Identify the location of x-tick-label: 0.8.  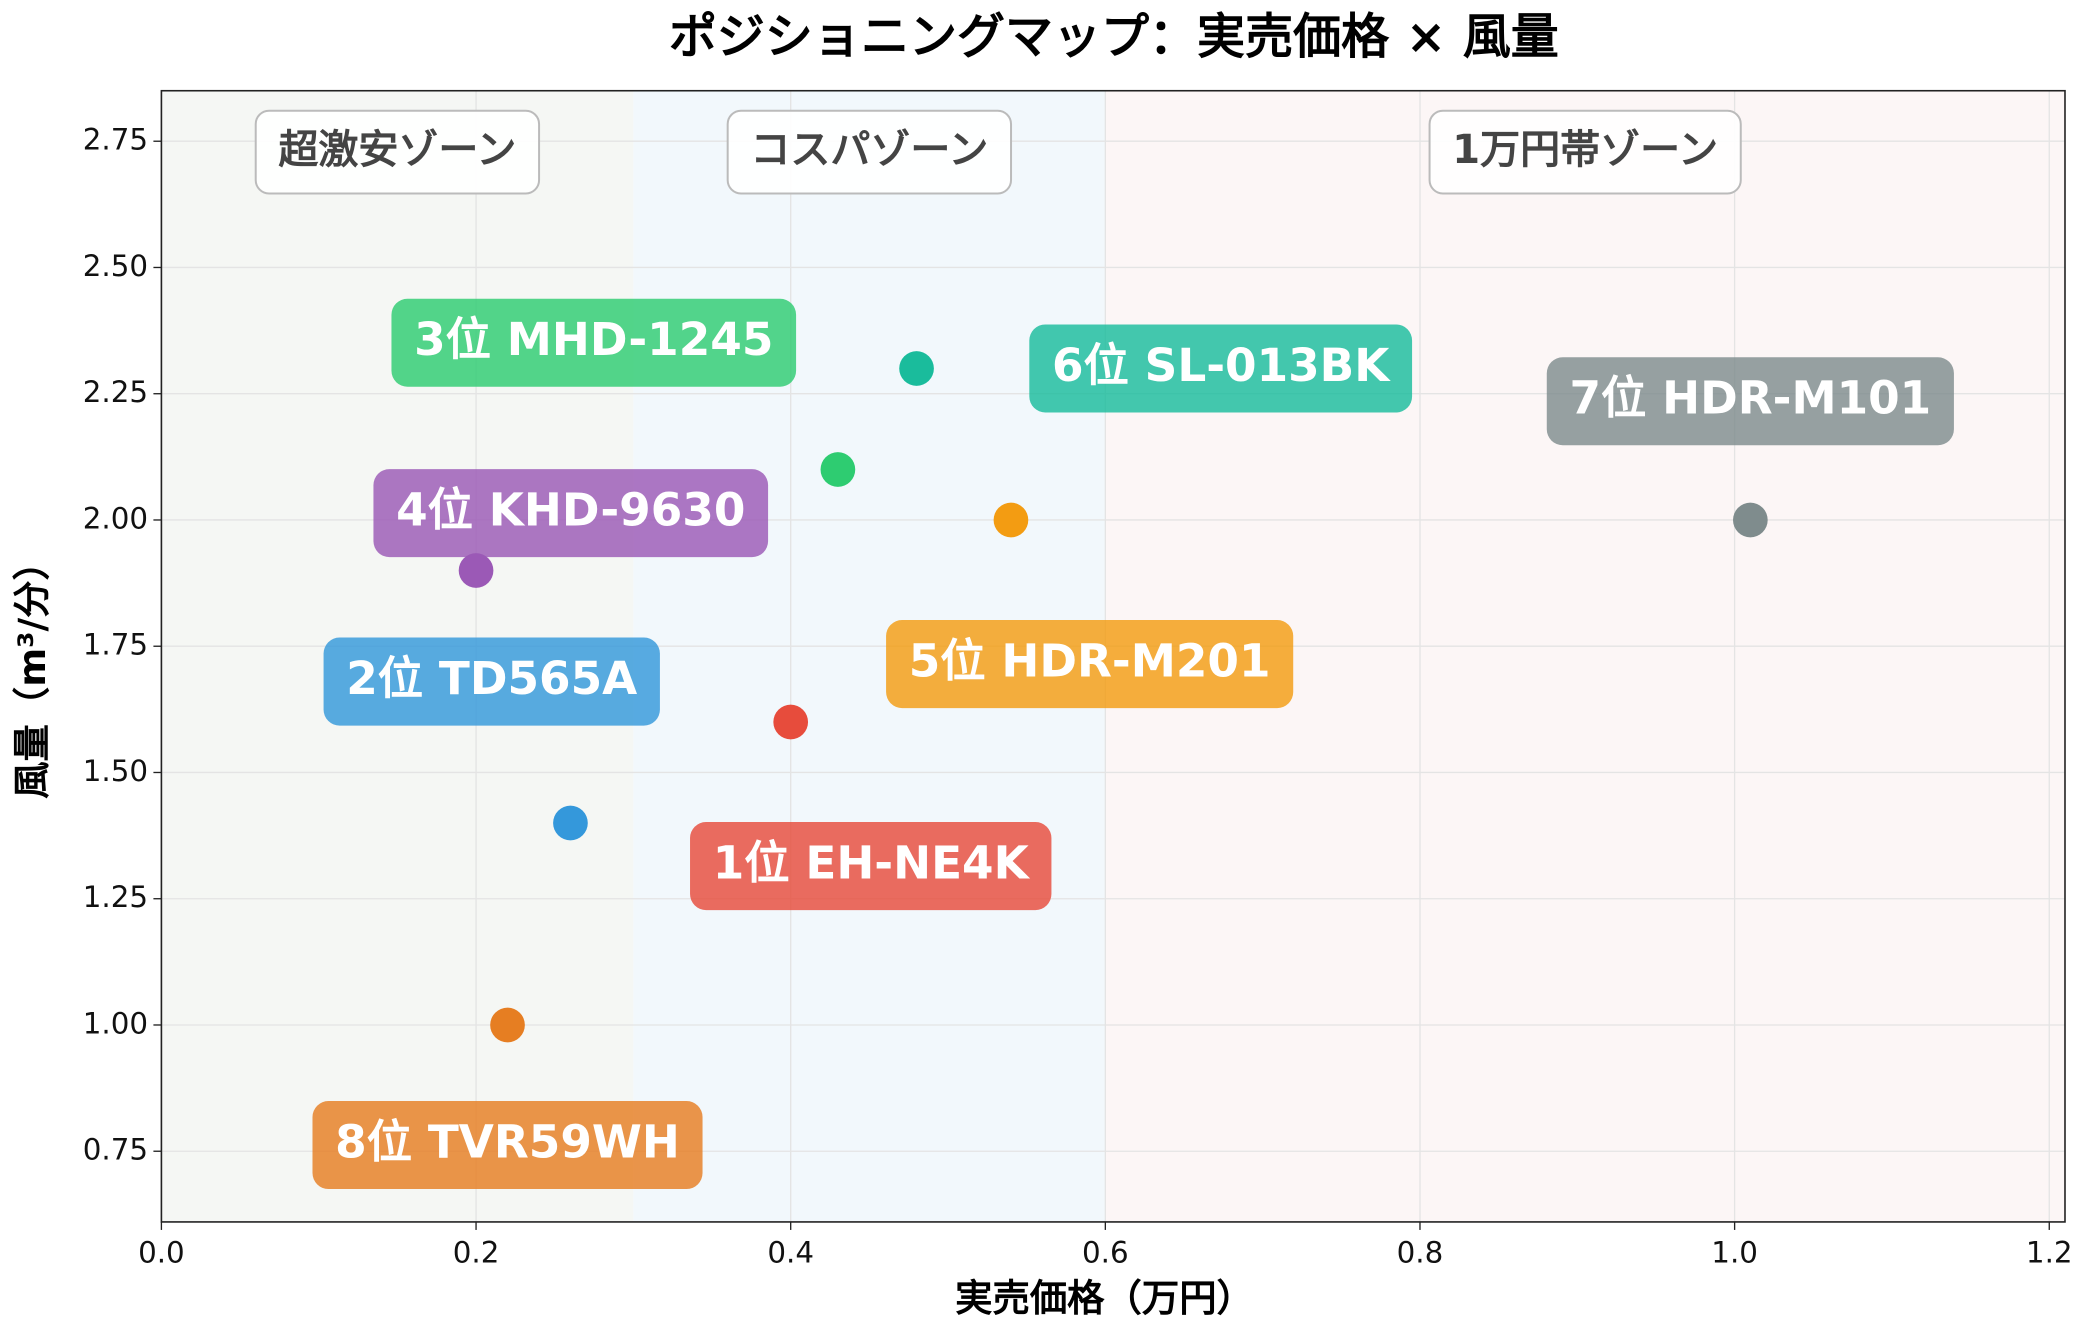
(1420, 1252).